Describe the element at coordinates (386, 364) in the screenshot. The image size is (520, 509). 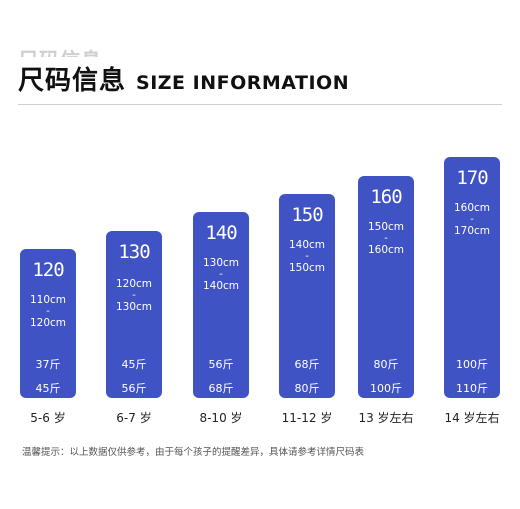
I see `weight-from: 80斤` at that location.